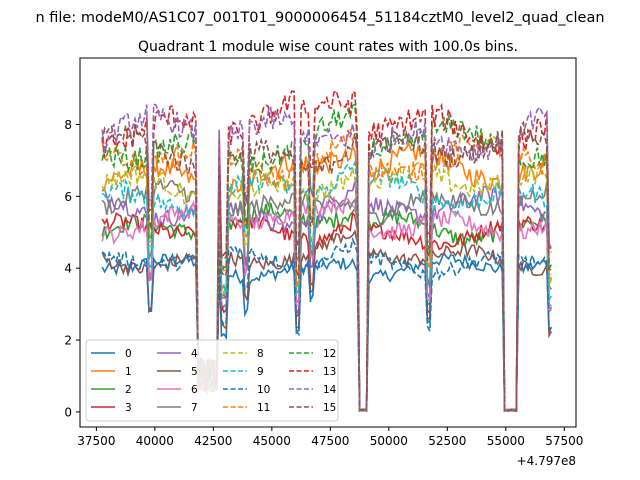 This screenshot has height=480, width=640. Describe the element at coordinates (212, 380) in the screenshot. I see `legend-box` at that location.